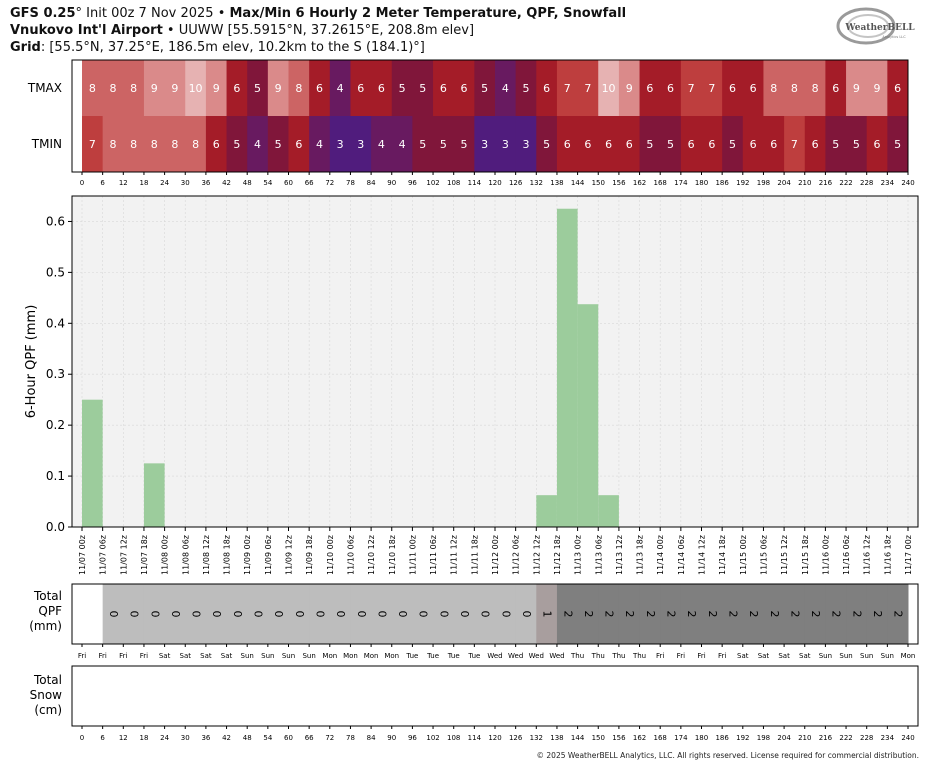  I want to click on x-tick-label: 12, so click(123, 183).